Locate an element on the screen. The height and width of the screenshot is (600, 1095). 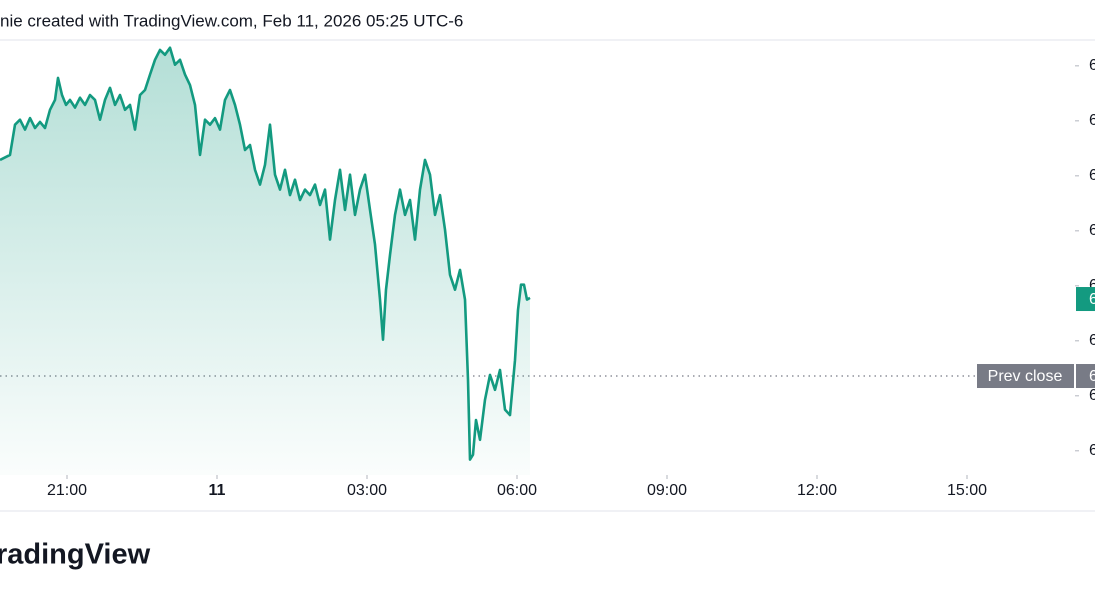
x-tick-label: 09:00 is located at coordinates (667, 490).